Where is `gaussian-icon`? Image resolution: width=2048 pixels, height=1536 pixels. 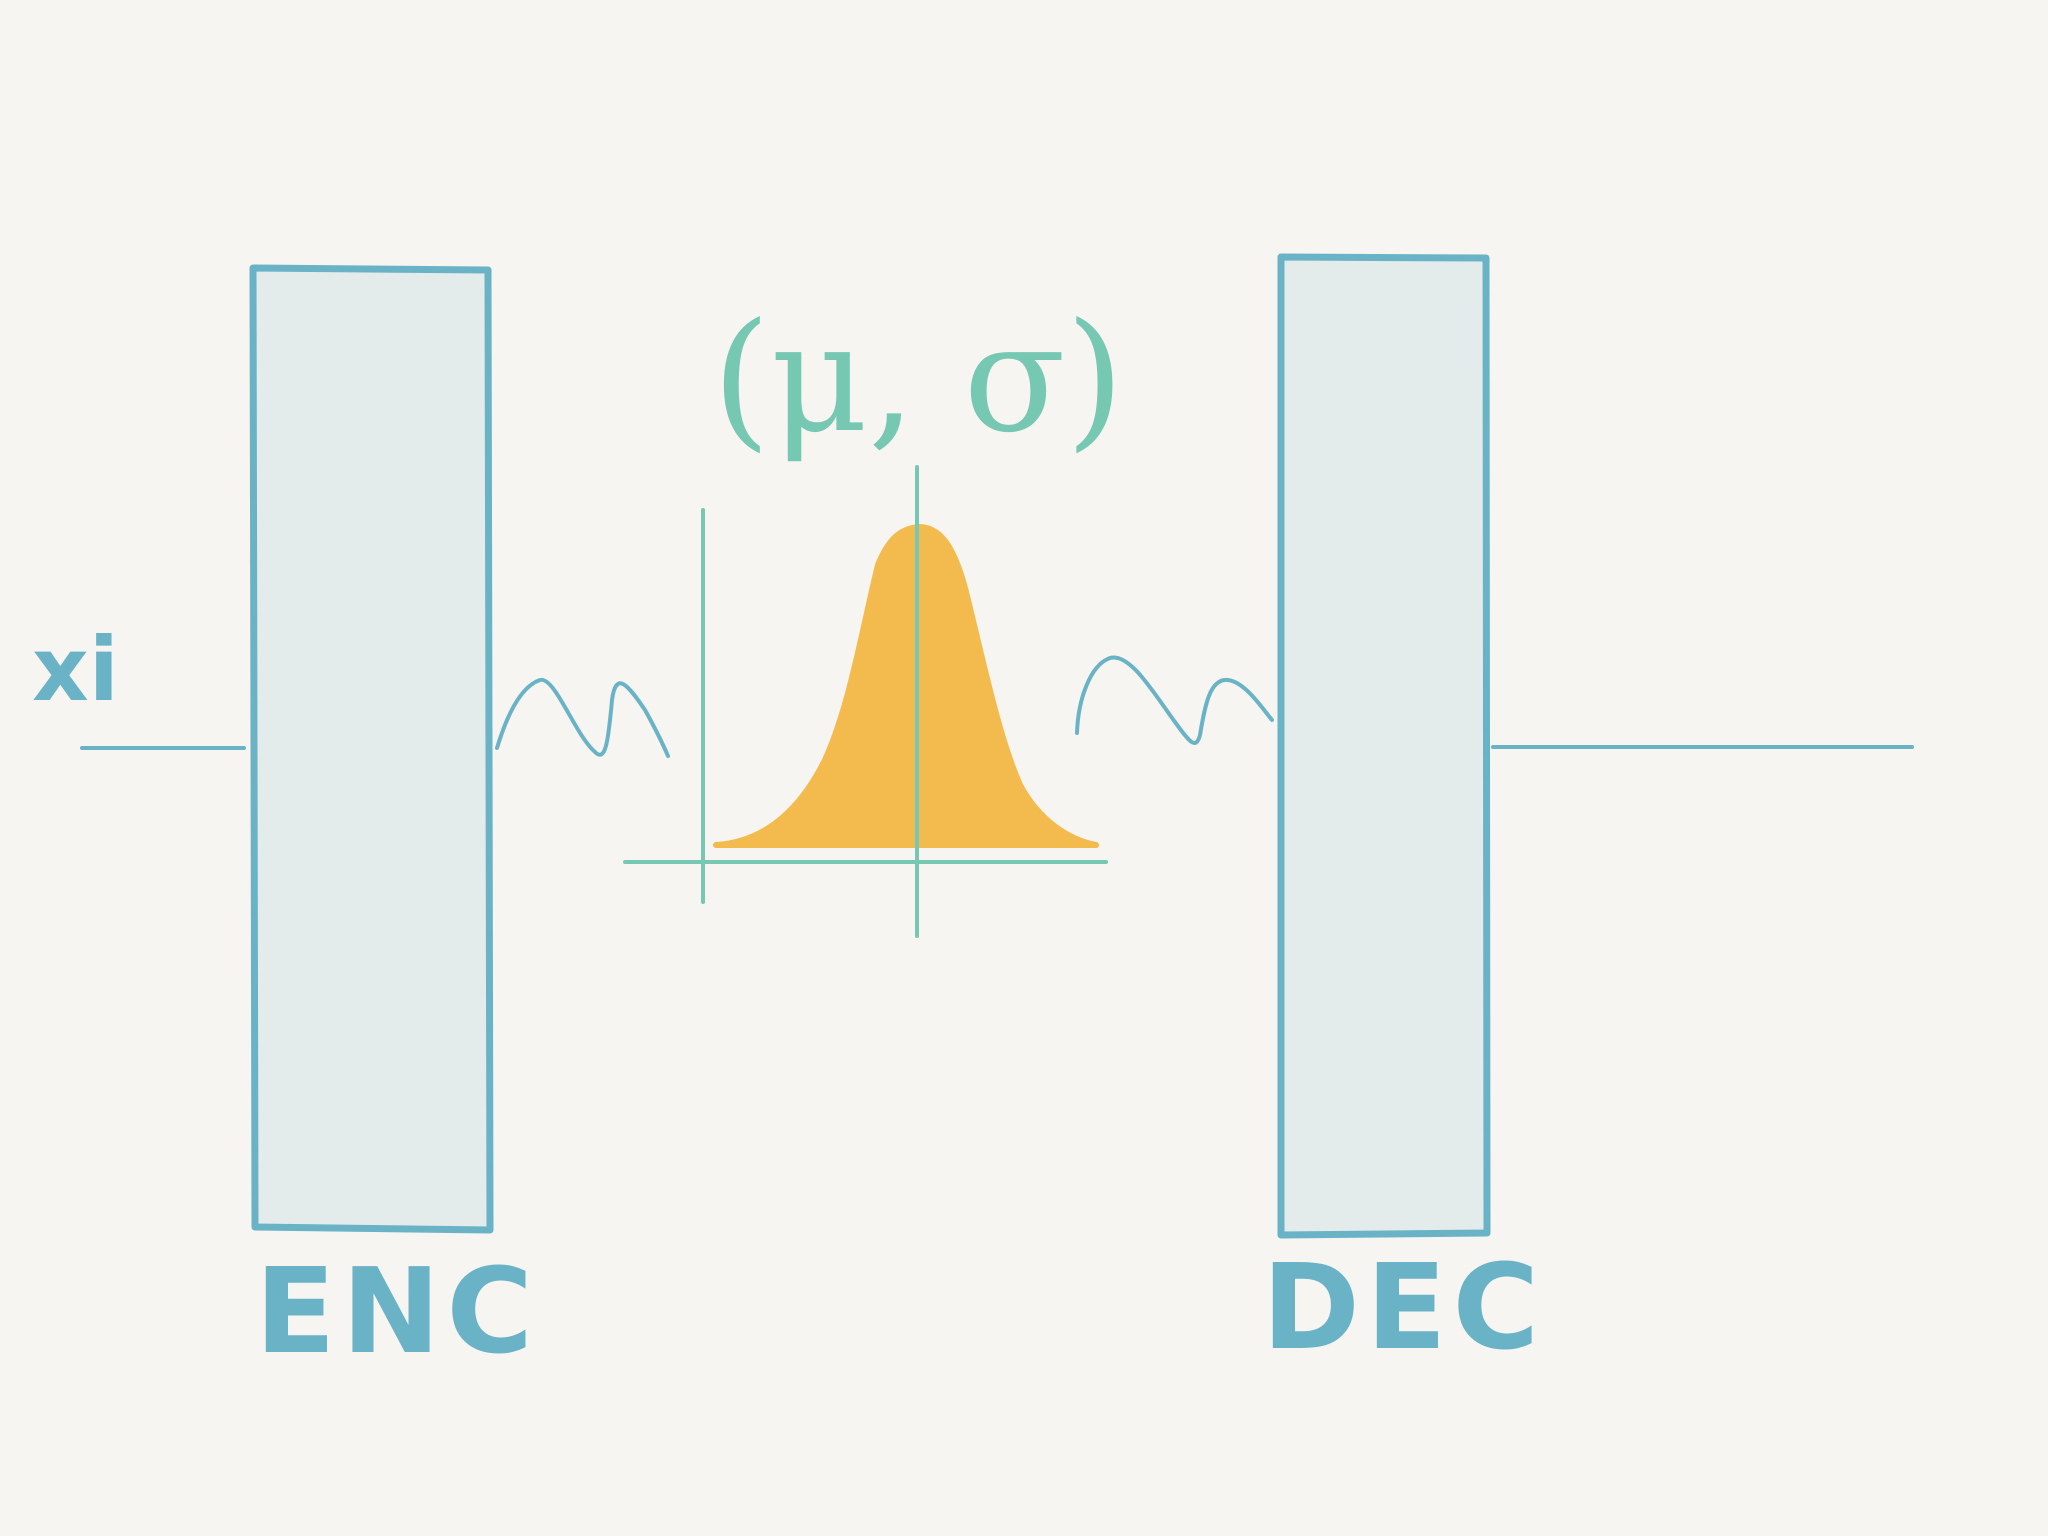
gaussian-icon is located at coordinates (865, 701).